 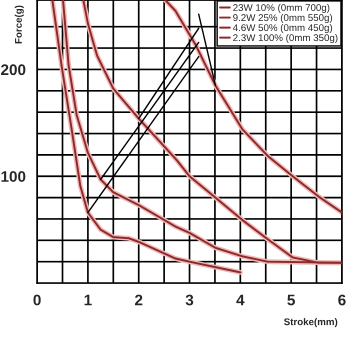 I want to click on x-tick-label: 3, so click(x=190, y=300).